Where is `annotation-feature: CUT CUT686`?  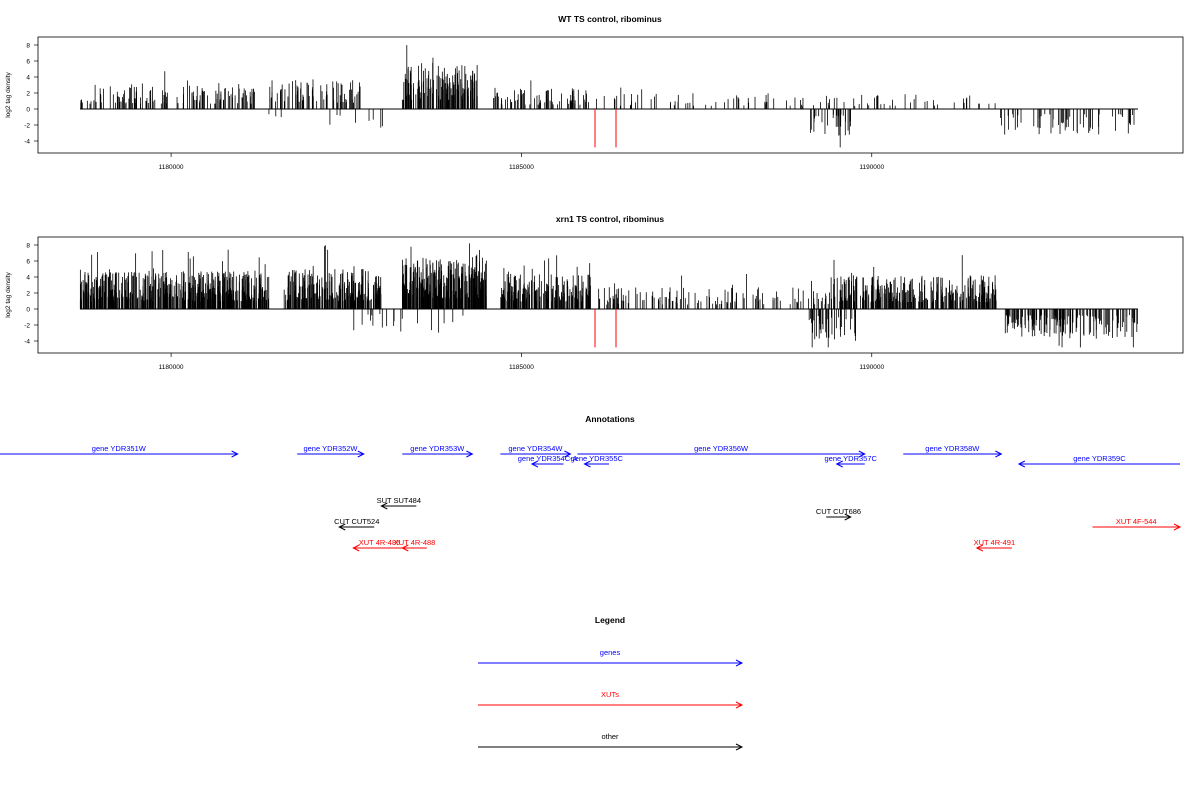 annotation-feature: CUT CUT686 is located at coordinates (838, 514).